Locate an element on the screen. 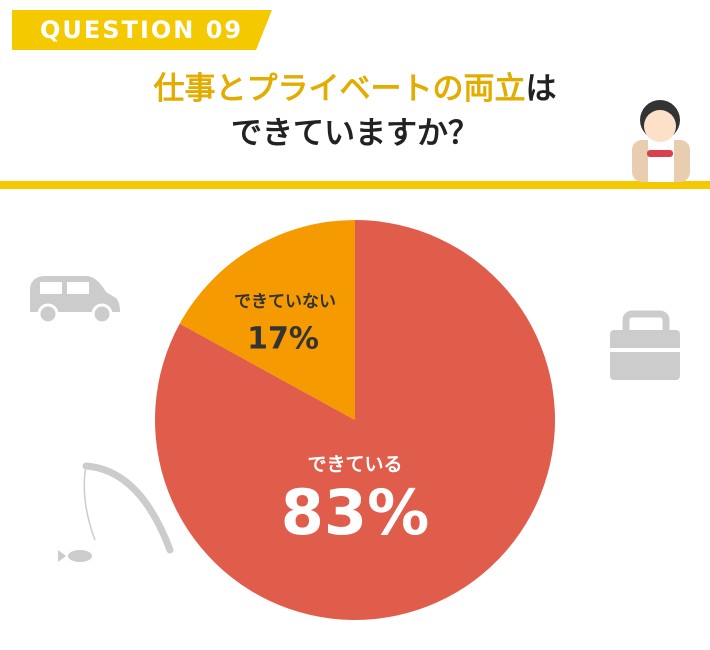 This screenshot has height=650, width=710. question-label: QUESTION 09 is located at coordinates (141, 30).